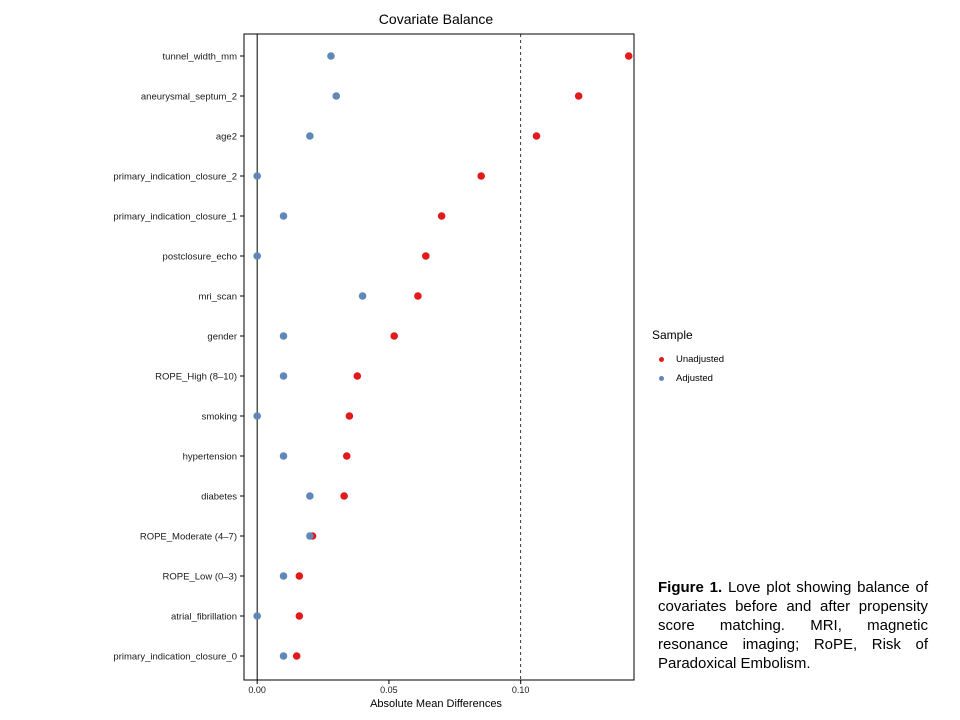 This screenshot has width=960, height=720. I want to click on legend-dot-adjusted, so click(661, 378).